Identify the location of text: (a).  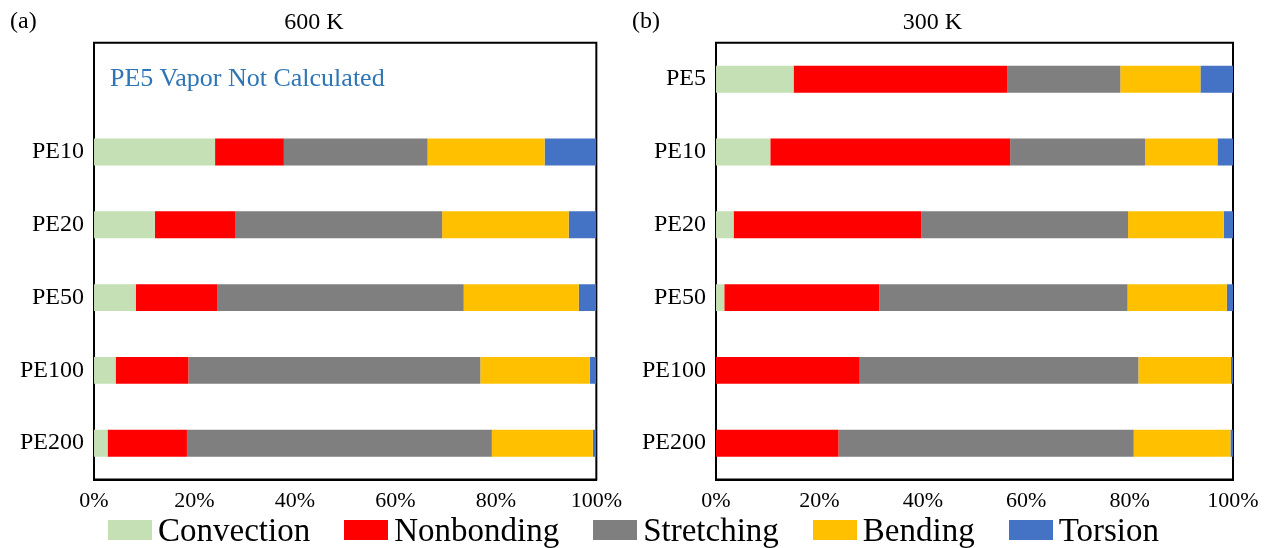
(23, 20).